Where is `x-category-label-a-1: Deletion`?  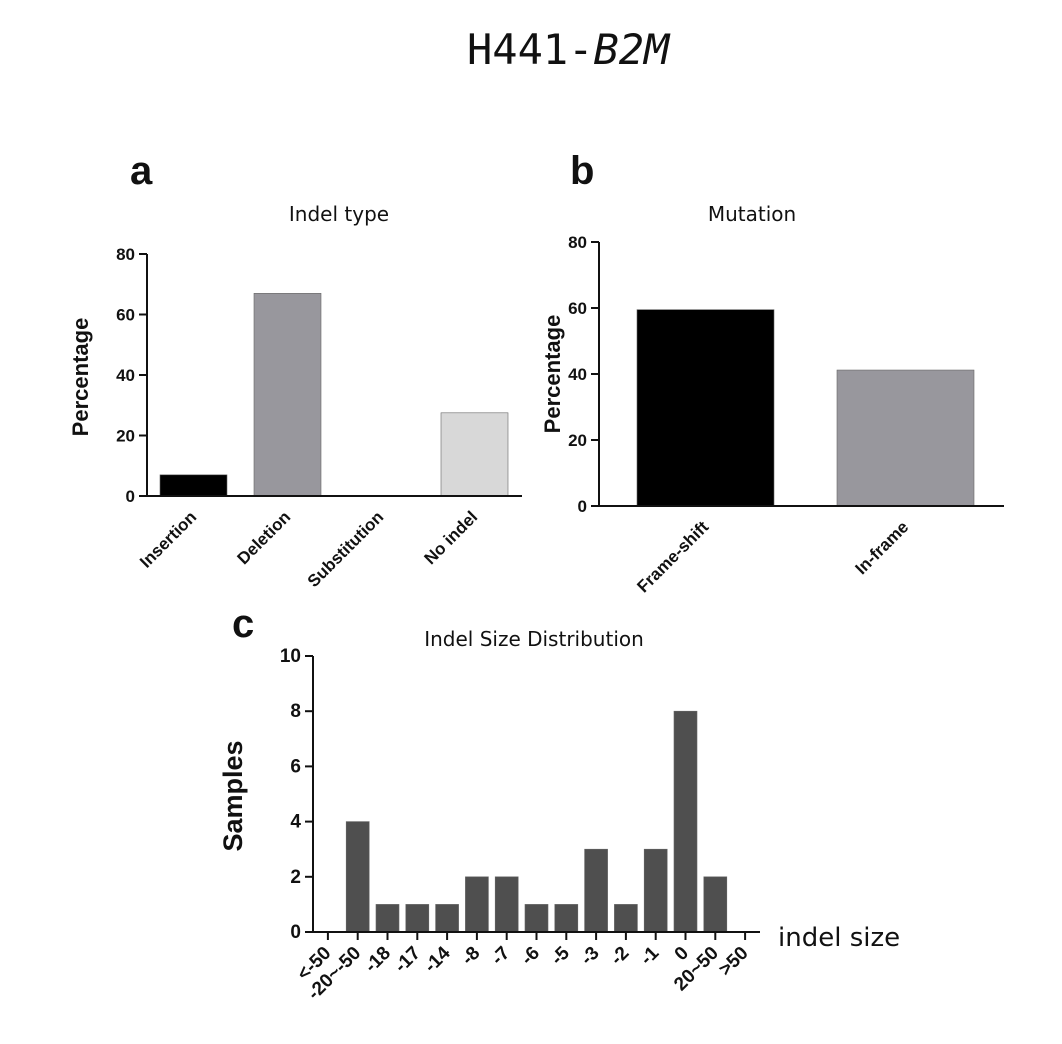
x-category-label-a-1: Deletion is located at coordinates (263, 537).